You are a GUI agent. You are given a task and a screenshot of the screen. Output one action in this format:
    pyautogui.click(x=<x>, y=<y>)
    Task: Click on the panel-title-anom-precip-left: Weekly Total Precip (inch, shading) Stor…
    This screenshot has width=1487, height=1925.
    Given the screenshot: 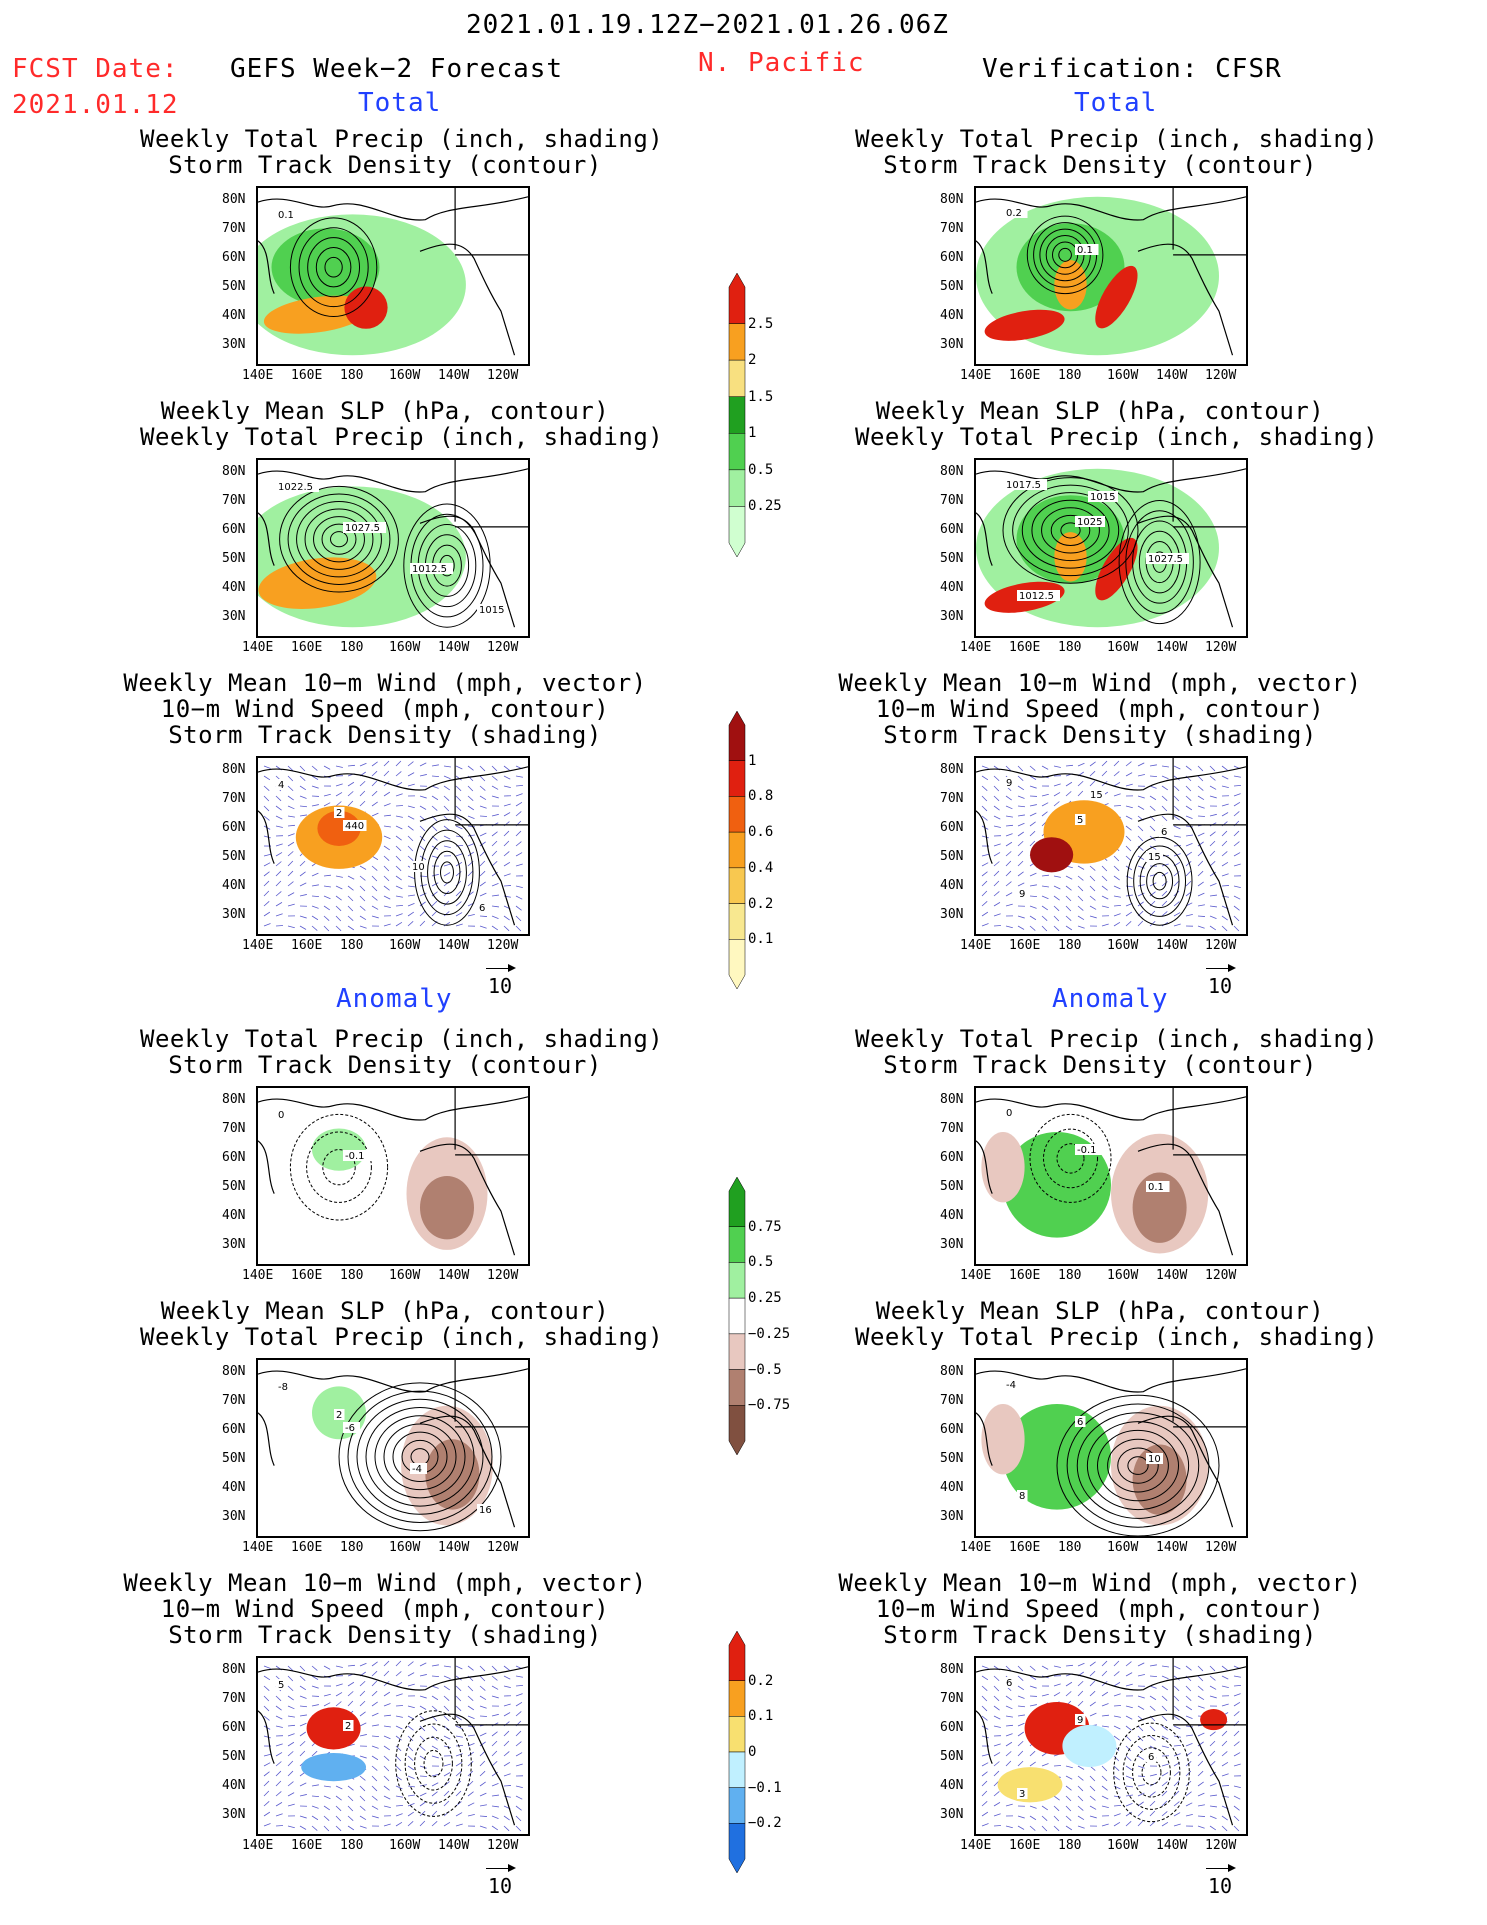 What is the action you would take?
    pyautogui.click(x=402, y=1052)
    